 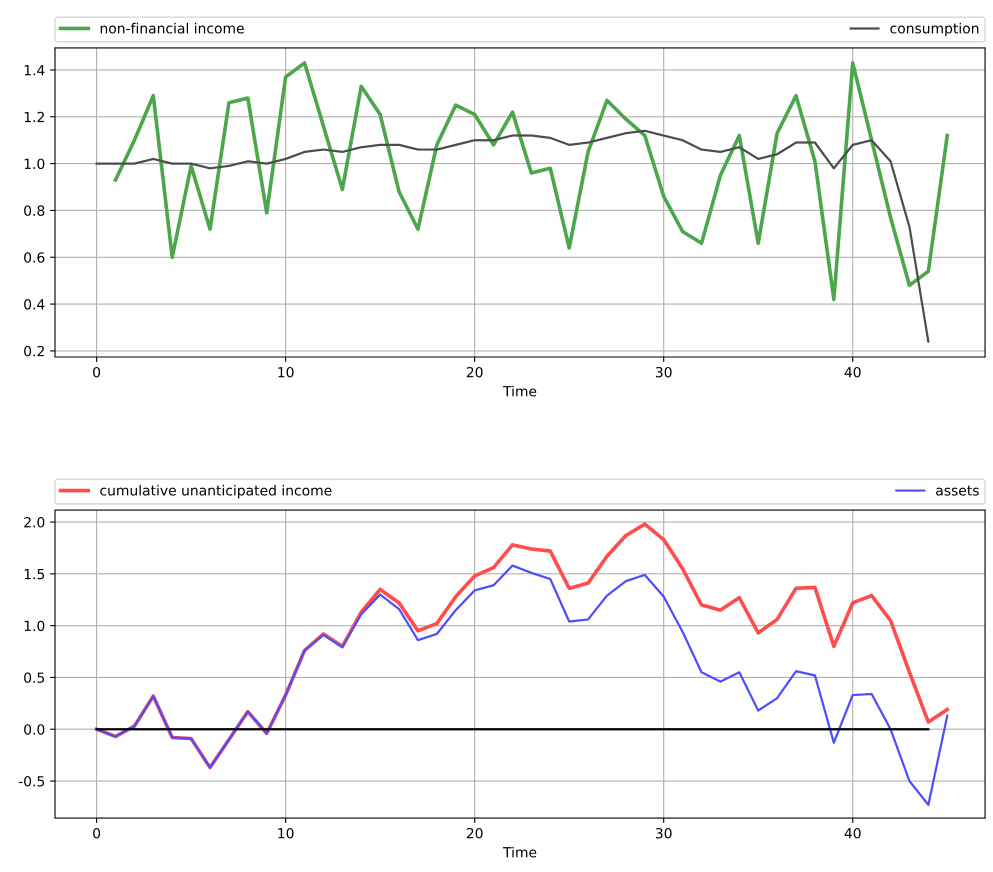 What do you see at coordinates (172, 28) in the screenshot?
I see `legend-label: non-financial income` at bounding box center [172, 28].